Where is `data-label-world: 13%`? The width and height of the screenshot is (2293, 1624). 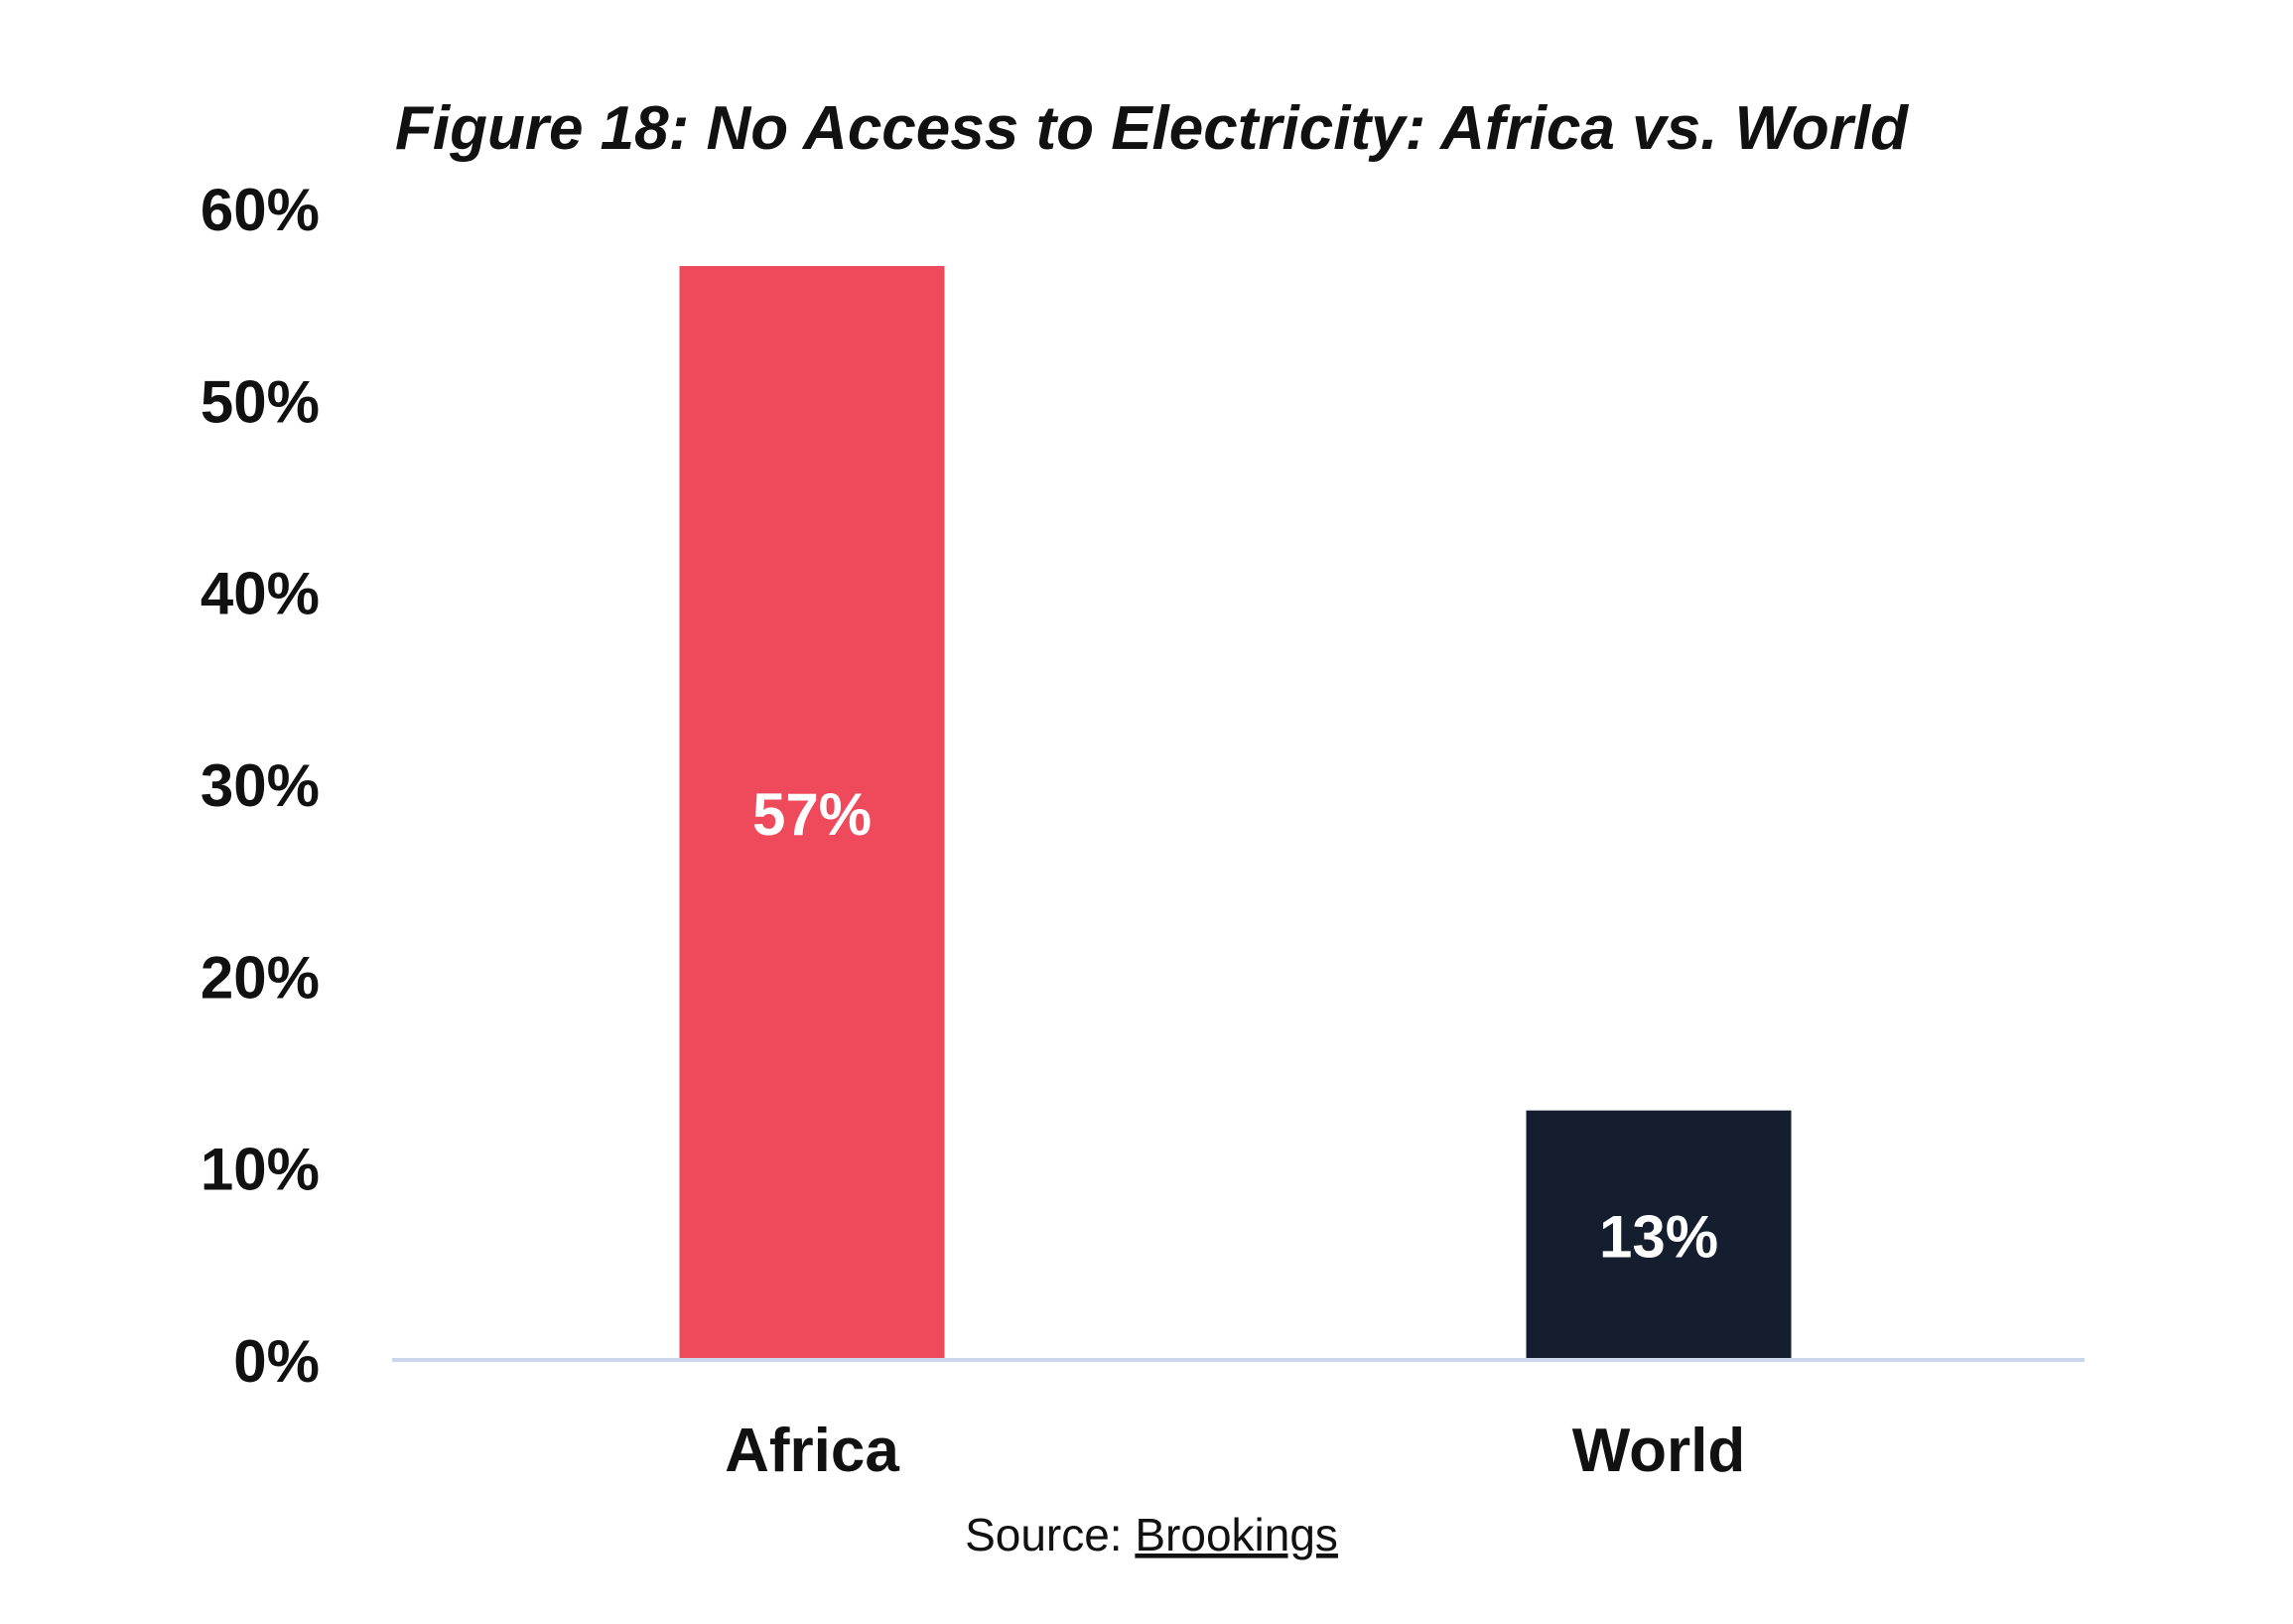
data-label-world: 13% is located at coordinates (1658, 1236).